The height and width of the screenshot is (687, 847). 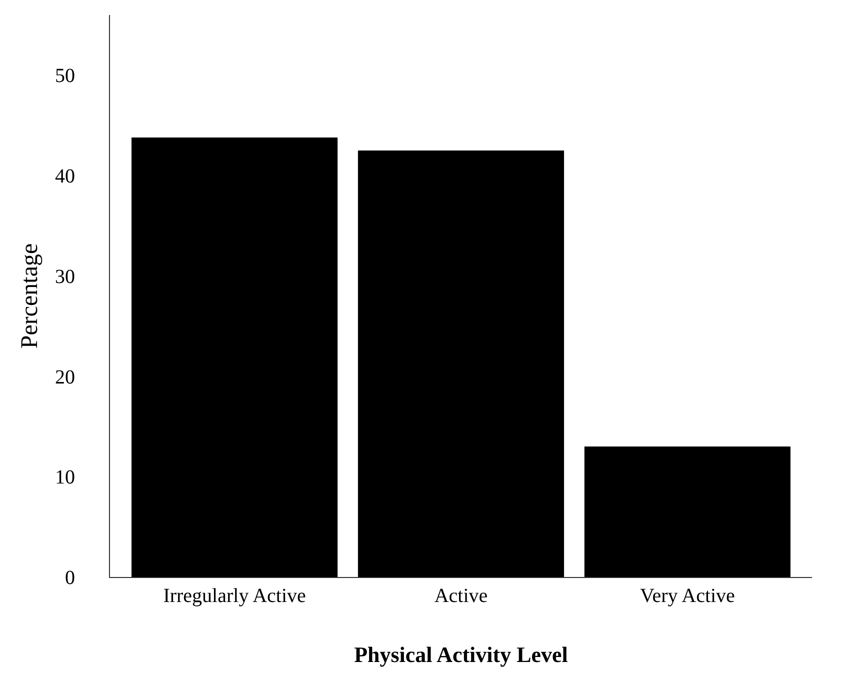 What do you see at coordinates (461, 654) in the screenshot?
I see `x-axis-title: Physical Activity Level` at bounding box center [461, 654].